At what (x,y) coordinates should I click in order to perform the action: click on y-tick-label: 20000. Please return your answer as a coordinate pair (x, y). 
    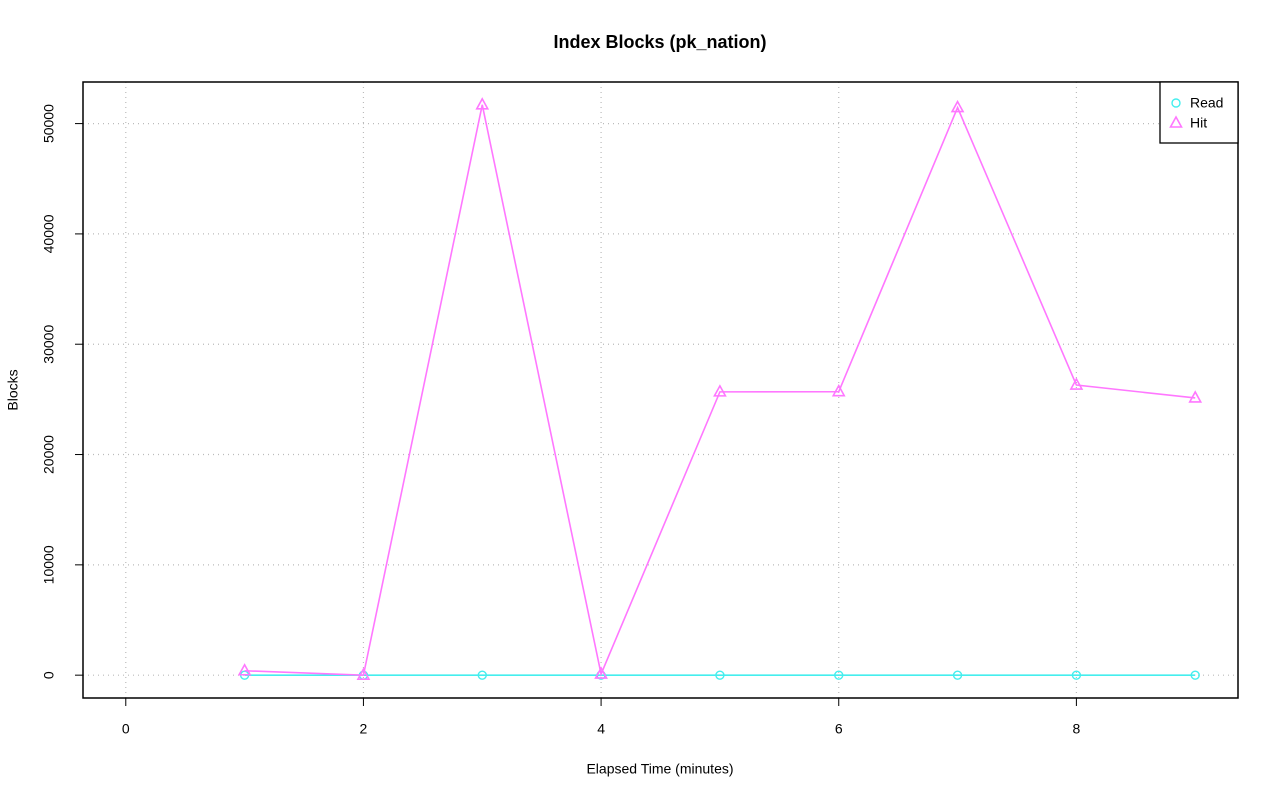
    Looking at the image, I should click on (49, 454).